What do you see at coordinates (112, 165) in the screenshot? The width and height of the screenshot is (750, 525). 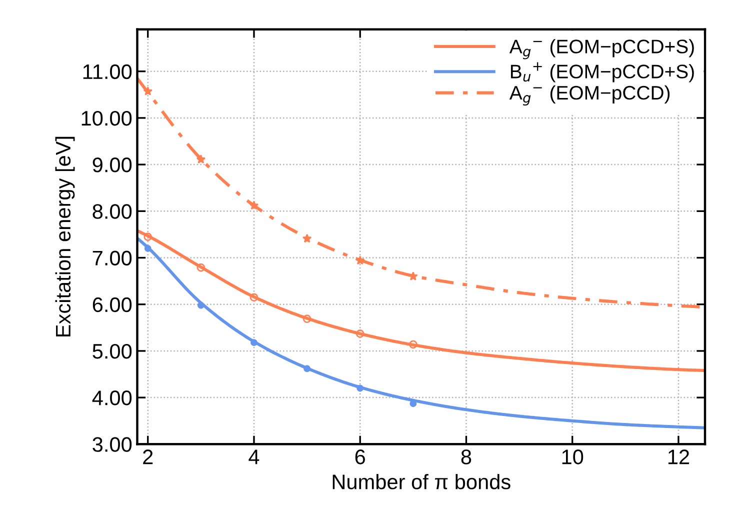 I see `y-tick-label: 9.00` at bounding box center [112, 165].